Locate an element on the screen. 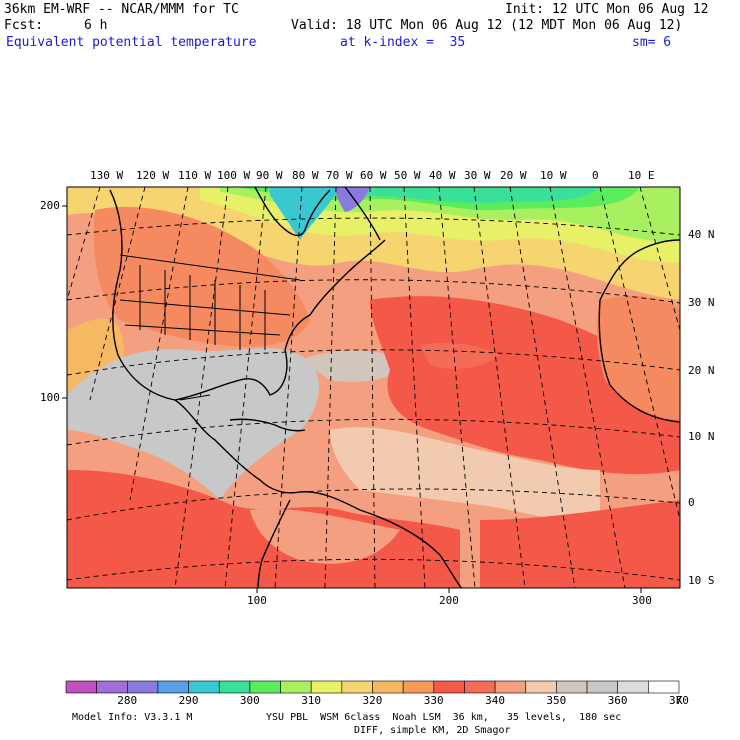 The image size is (740, 740). lon-label: 90 W is located at coordinates (269, 175).